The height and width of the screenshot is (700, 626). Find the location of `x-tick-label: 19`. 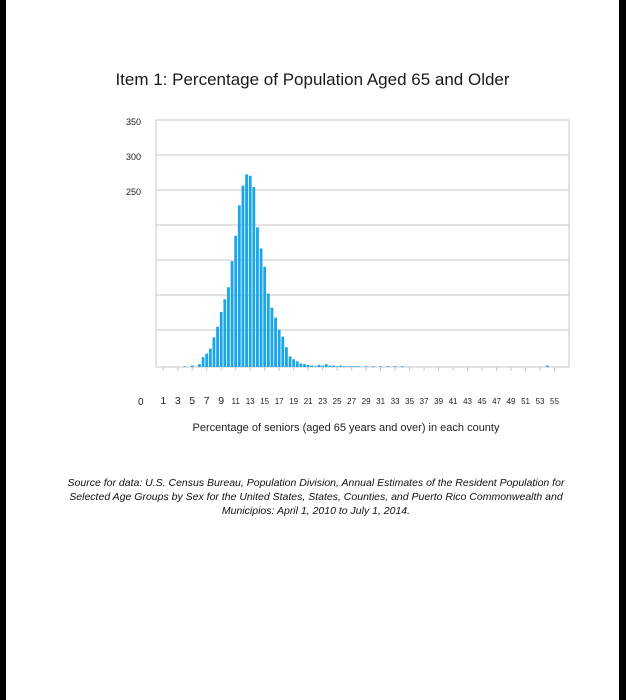

x-tick-label: 19 is located at coordinates (293, 401).